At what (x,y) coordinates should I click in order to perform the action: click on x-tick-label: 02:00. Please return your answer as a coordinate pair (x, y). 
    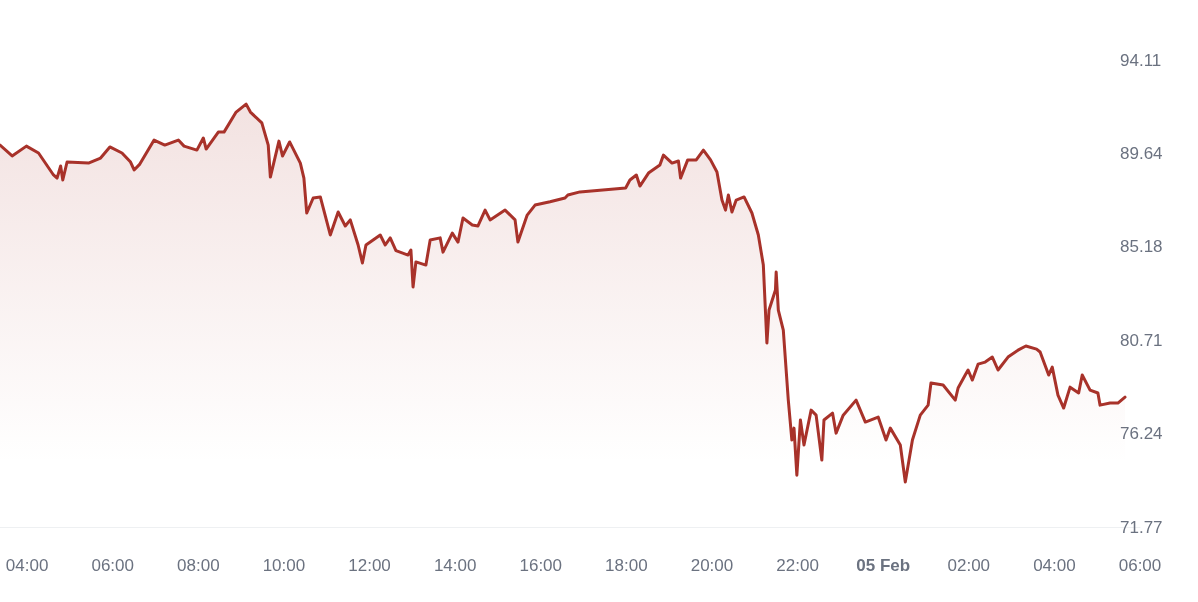
    Looking at the image, I should click on (969, 565).